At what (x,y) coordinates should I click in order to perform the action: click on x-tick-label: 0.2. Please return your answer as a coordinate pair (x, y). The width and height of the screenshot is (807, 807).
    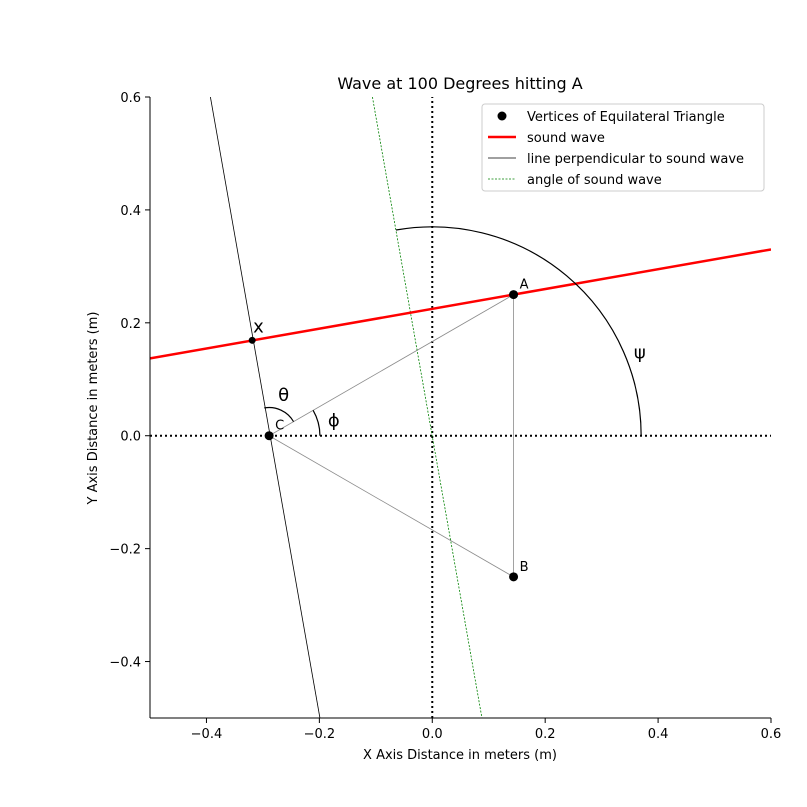
    Looking at the image, I should click on (545, 734).